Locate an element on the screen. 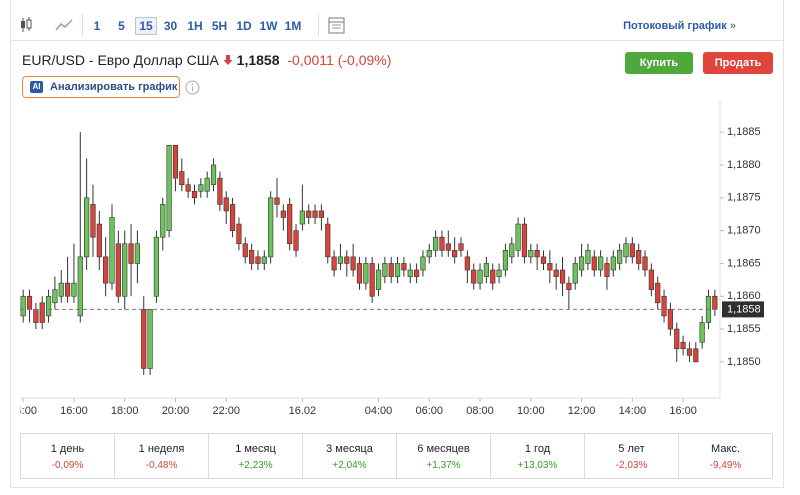  interval-button: 1D is located at coordinates (244, 26).